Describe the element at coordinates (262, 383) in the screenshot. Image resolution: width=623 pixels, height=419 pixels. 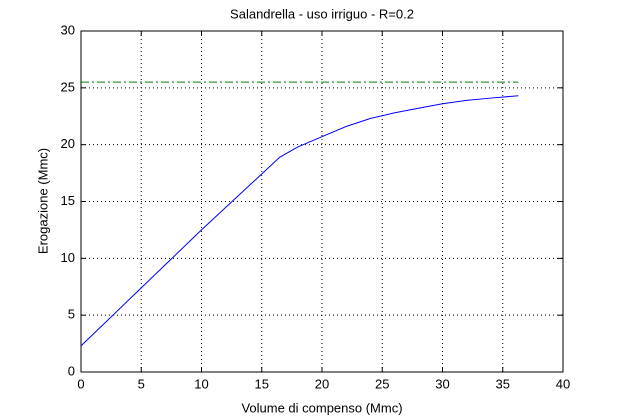
I see `x-tick-label: 15` at that location.